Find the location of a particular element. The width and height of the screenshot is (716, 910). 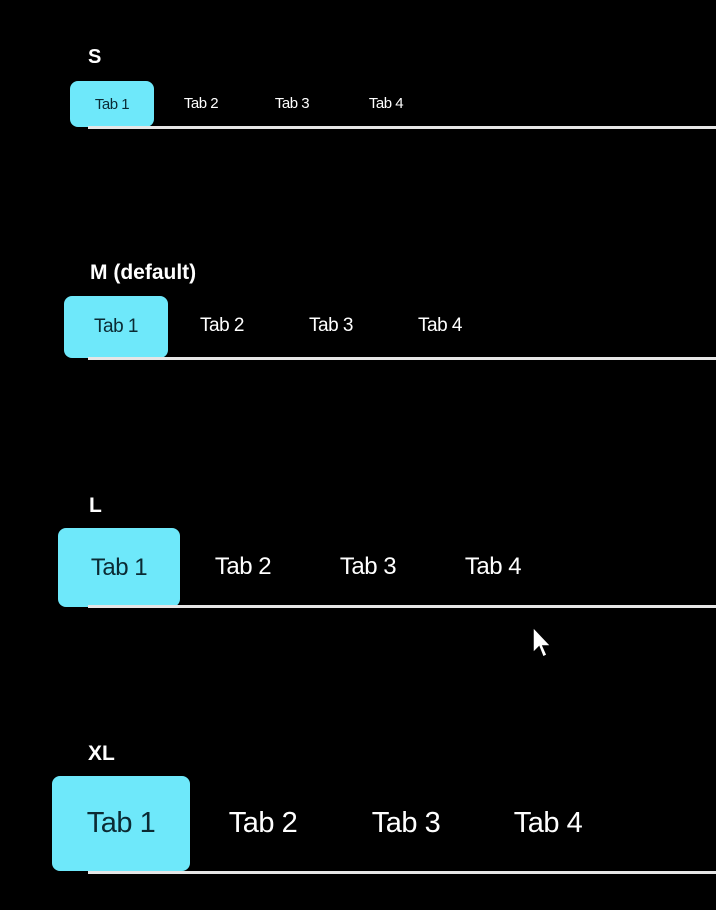

tabs-m: Tab 1 Tab 2 Tab 3 Tab 4 is located at coordinates (358, 328).